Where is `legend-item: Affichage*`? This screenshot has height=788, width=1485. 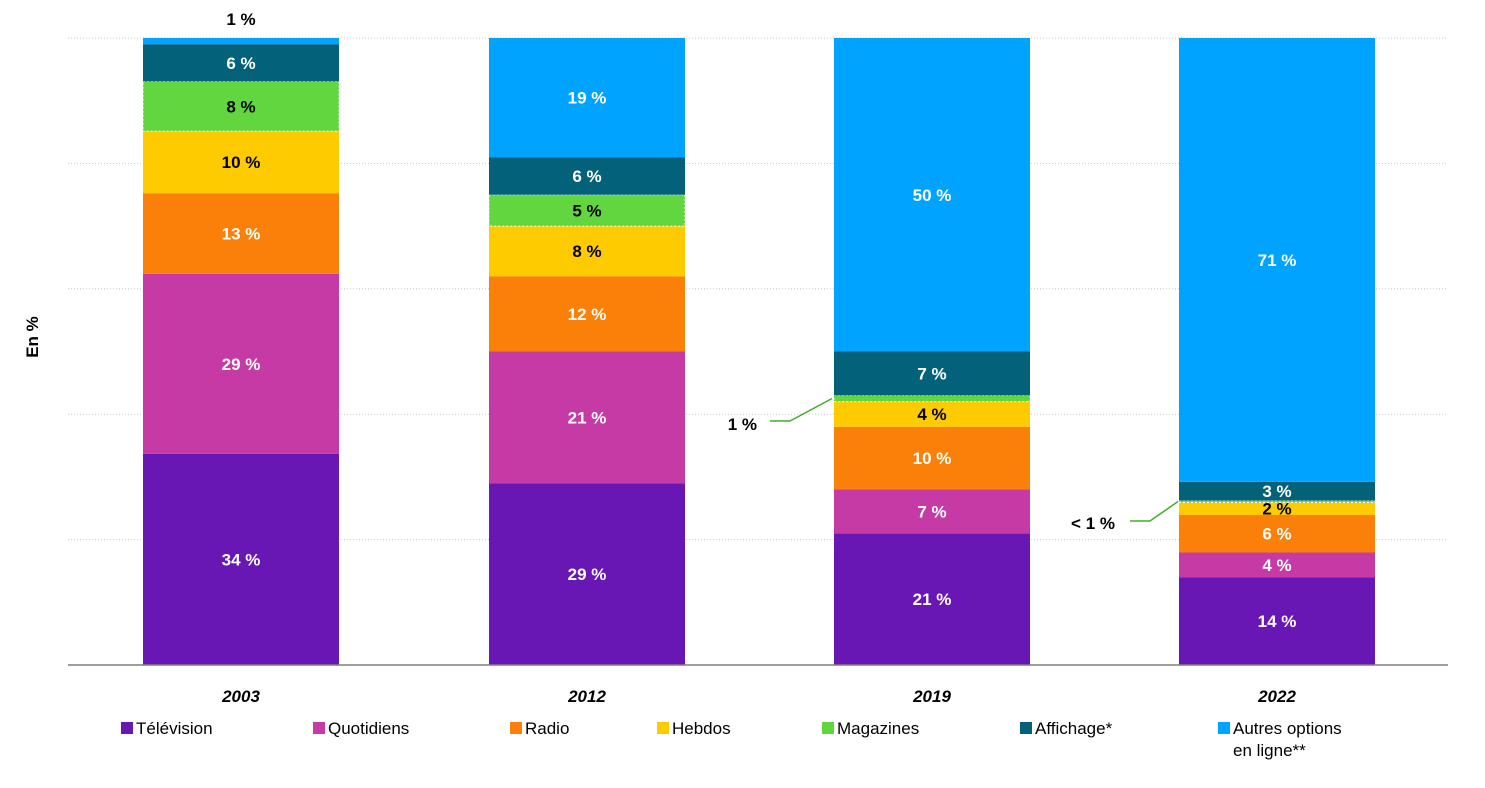
legend-item: Affichage* is located at coordinates (1066, 729).